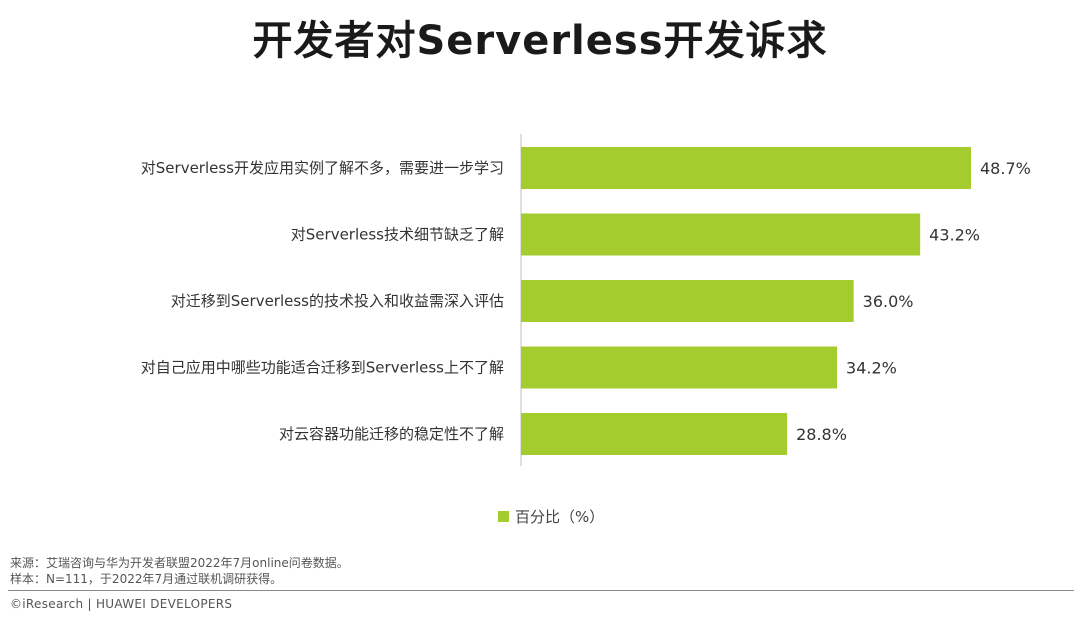 Image resolution: width=1080 pixels, height=624 pixels. I want to click on category-label: 对云容器功能迁移的稳定性不了解, so click(391, 434).